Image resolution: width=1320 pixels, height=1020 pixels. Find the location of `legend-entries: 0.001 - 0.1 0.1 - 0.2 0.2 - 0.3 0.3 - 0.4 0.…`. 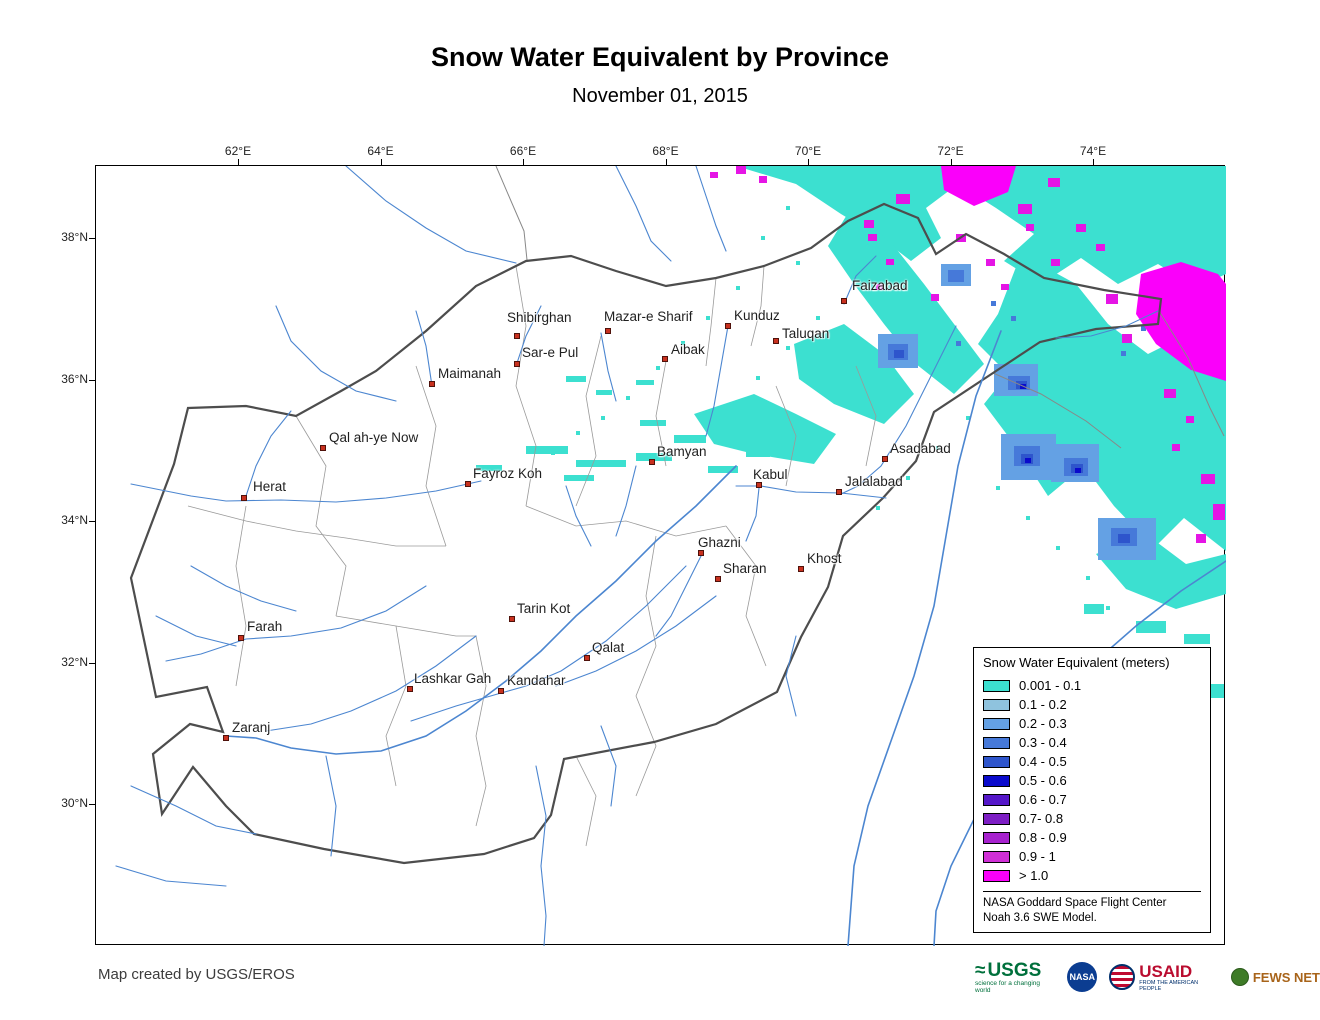

legend-entries: 0.001 - 0.1 0.1 - 0.2 0.2 - 0.3 0.3 - 0.4 0.… is located at coordinates (1092, 780).